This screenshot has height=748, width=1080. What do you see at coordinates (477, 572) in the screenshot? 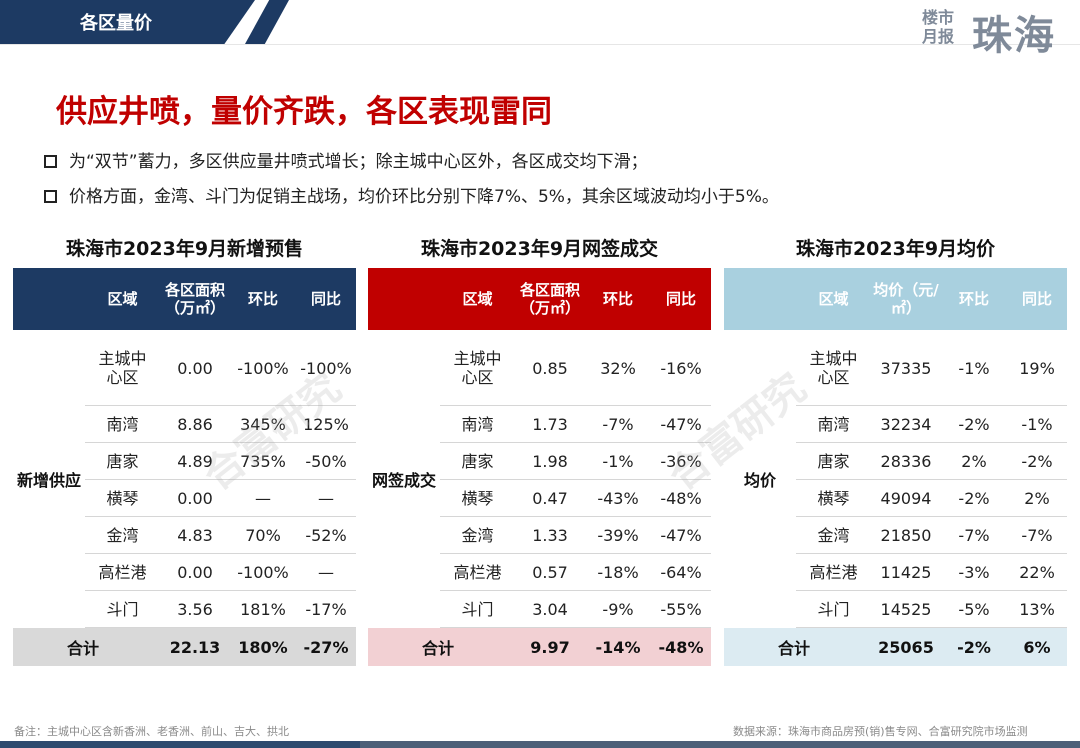
I see `district-cell: 高栏港` at bounding box center [477, 572].